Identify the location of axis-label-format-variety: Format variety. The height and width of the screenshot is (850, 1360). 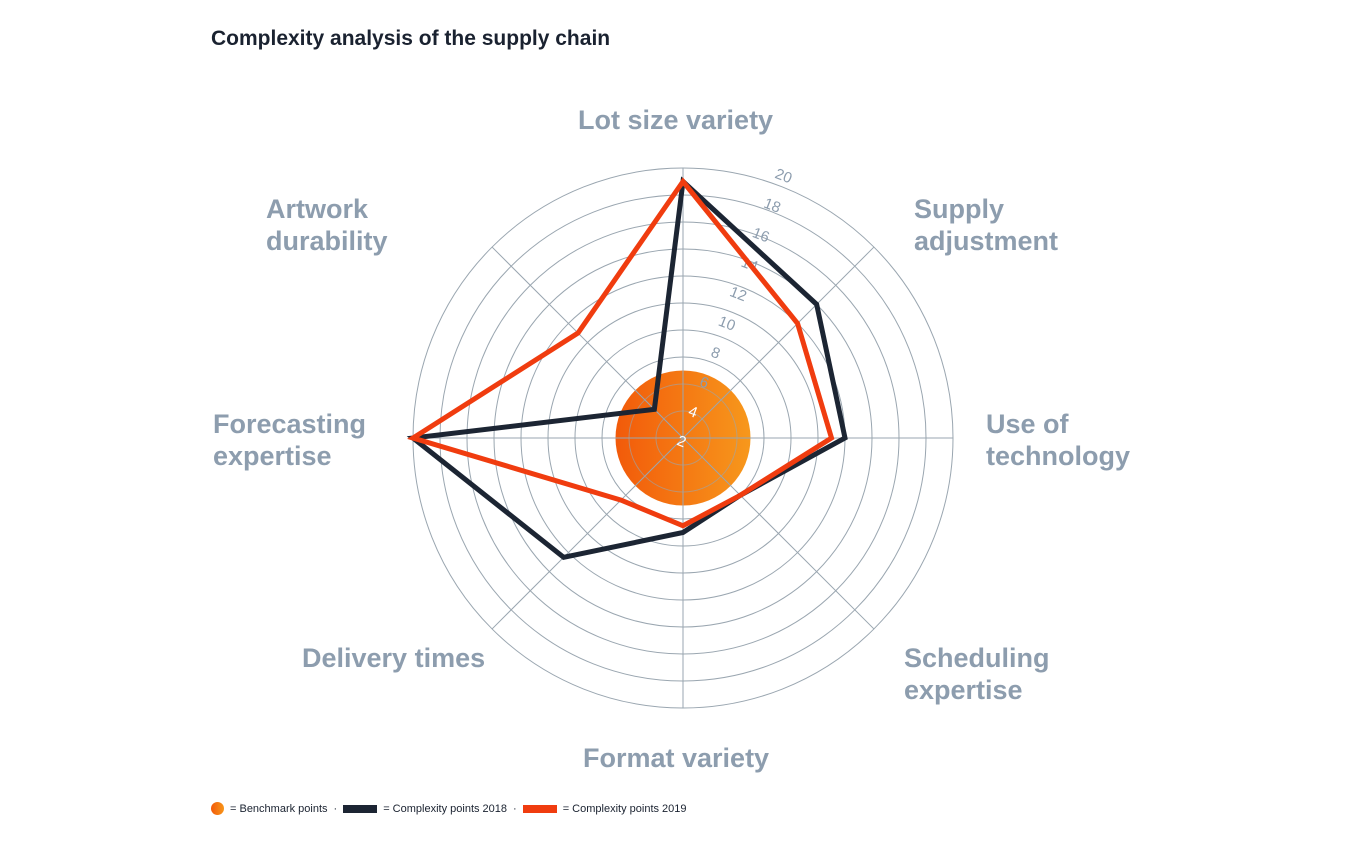
(676, 758).